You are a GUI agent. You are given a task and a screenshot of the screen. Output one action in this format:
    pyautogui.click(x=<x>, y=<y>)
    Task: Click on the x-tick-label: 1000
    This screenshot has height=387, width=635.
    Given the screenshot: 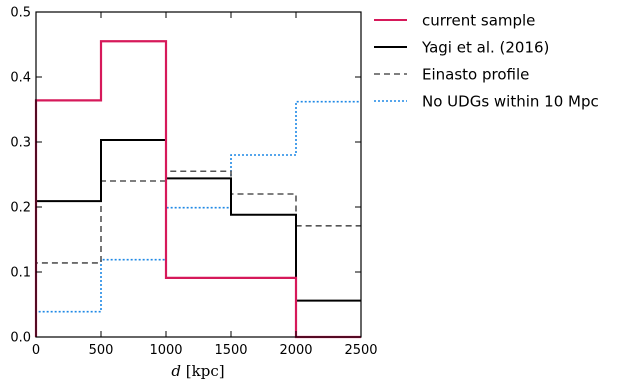 What is the action you would take?
    pyautogui.click(x=165, y=350)
    